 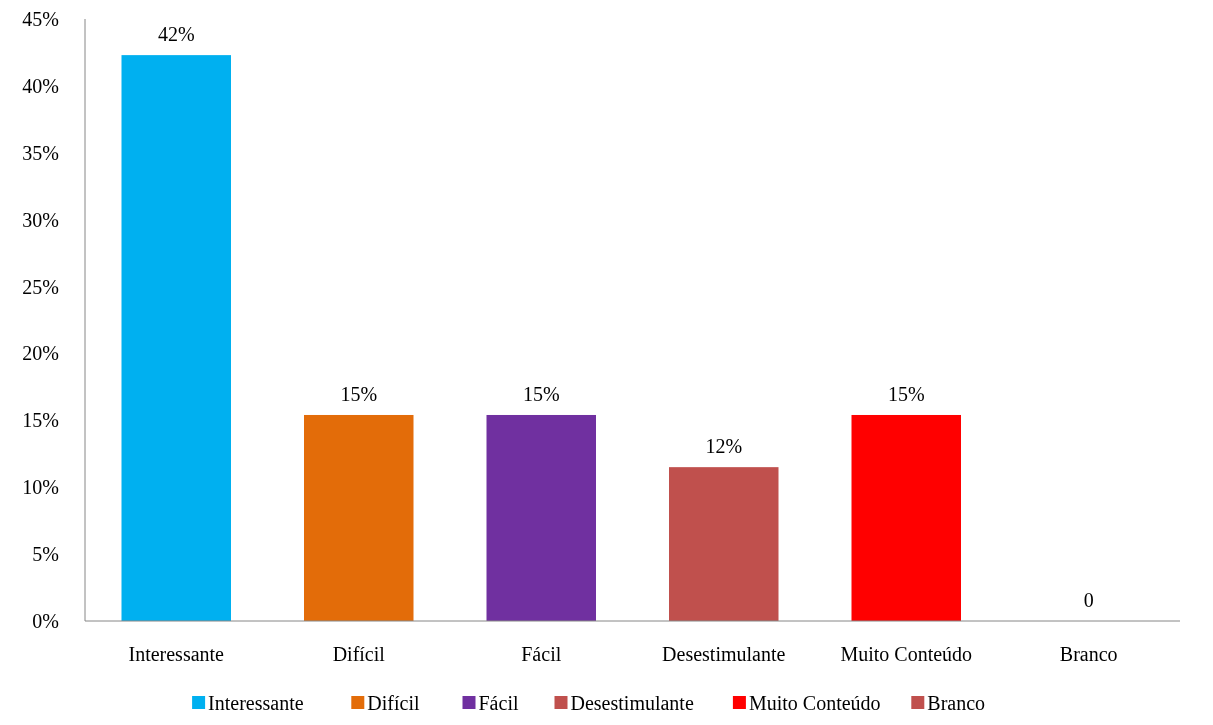 I want to click on data-label: 12%, so click(x=724, y=446).